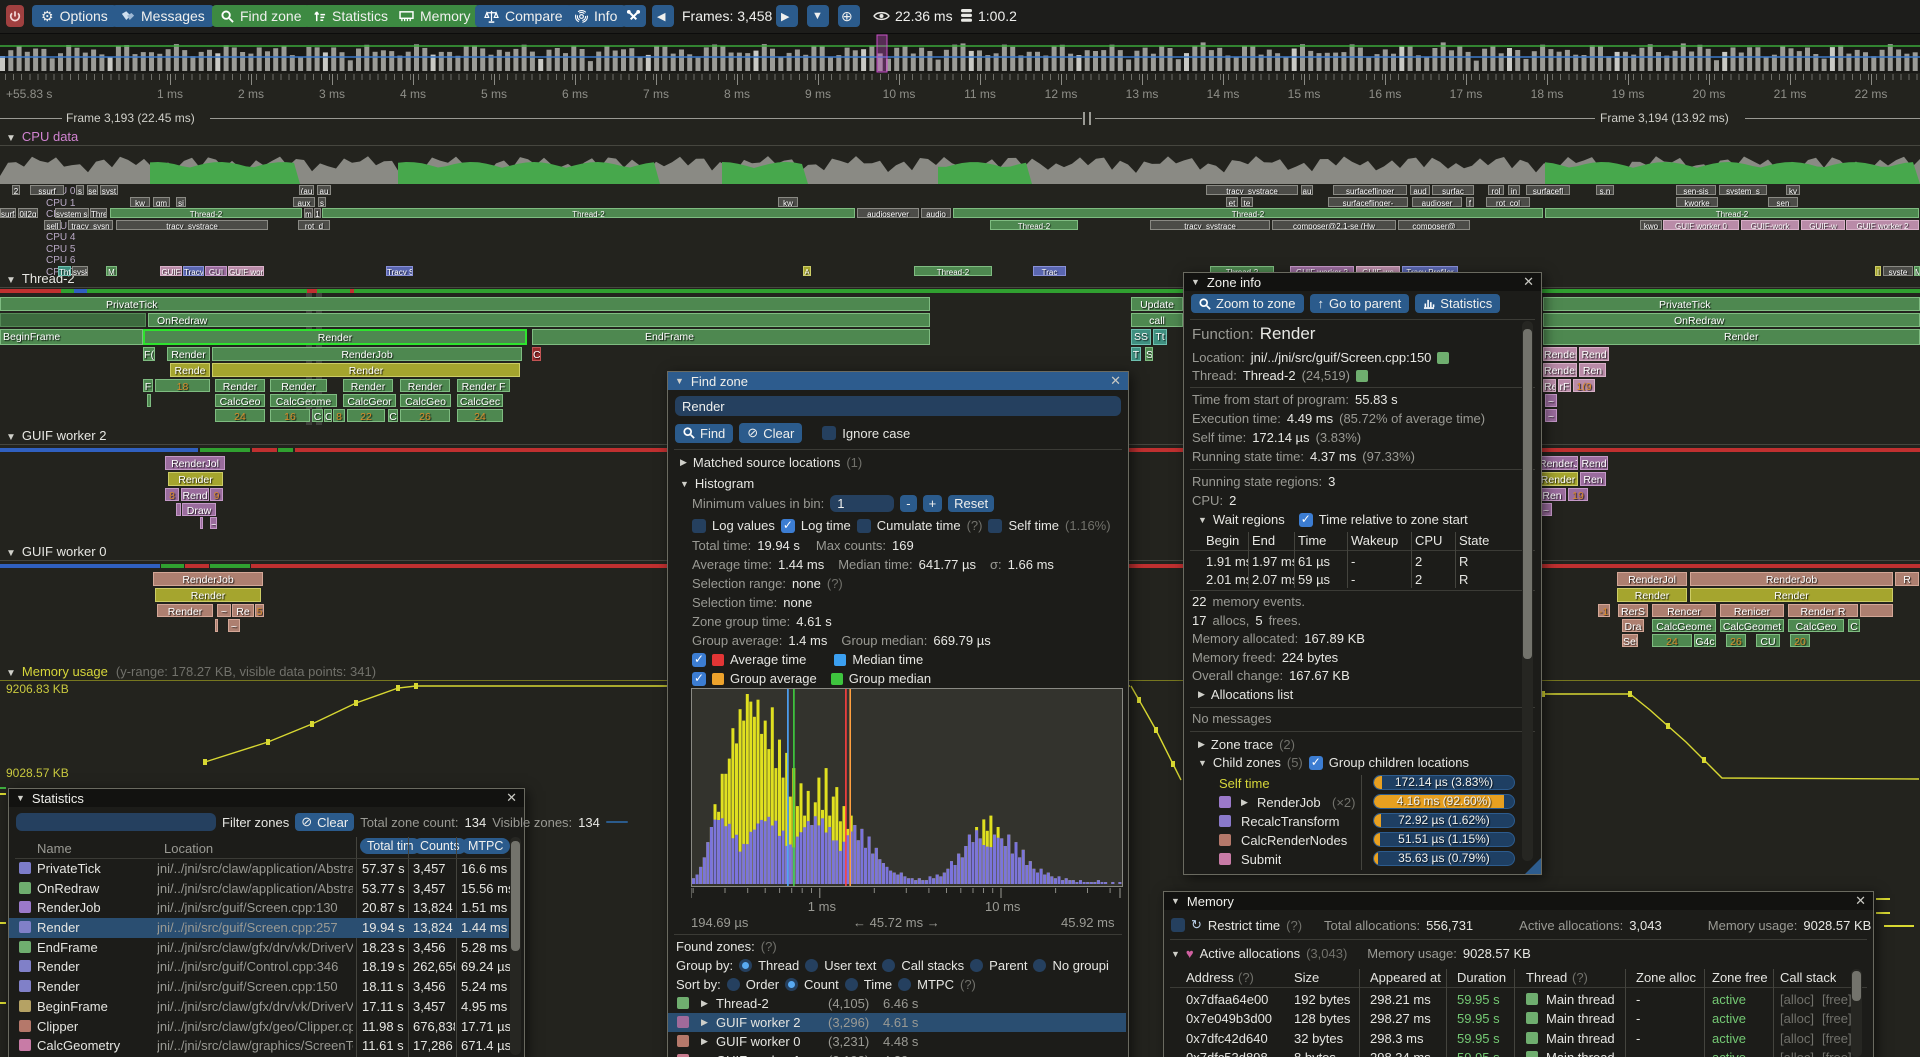 The width and height of the screenshot is (1920, 1057). I want to click on group-row: ▶ GUIF worker 1 (3,192) 4.39 s, so click(897, 1054).